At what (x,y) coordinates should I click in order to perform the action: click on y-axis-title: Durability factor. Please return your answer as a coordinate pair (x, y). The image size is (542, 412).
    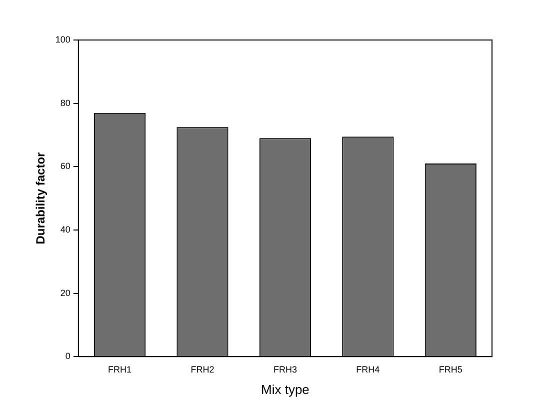
    Looking at the image, I should click on (41, 198).